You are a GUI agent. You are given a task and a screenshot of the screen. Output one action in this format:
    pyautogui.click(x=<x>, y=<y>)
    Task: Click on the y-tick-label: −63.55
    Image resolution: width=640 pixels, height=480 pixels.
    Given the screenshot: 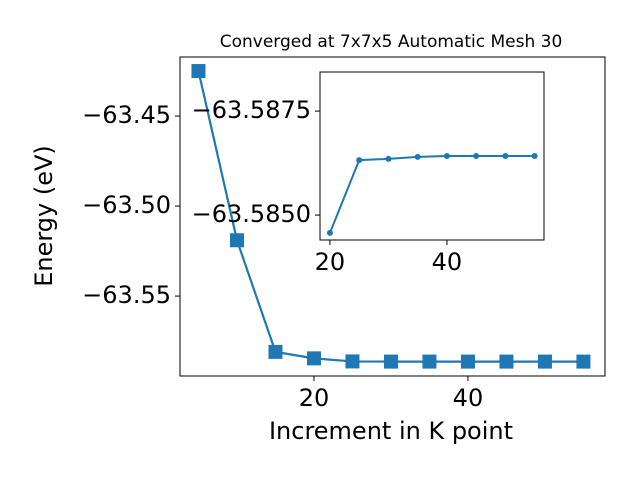 What is the action you would take?
    pyautogui.click(x=126, y=295)
    